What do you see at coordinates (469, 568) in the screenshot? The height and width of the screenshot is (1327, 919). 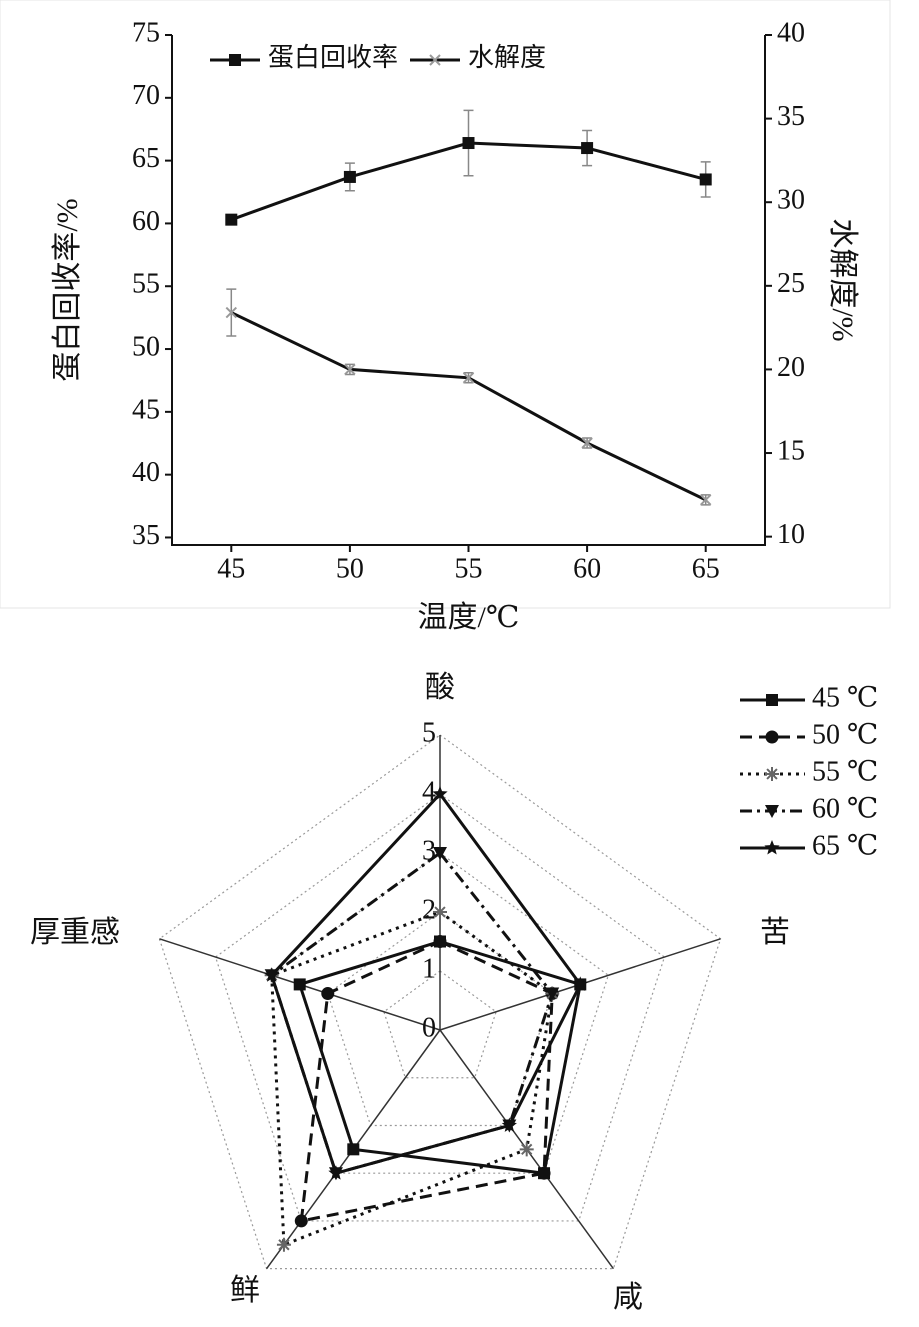 I see `x-tick-label: 55` at bounding box center [469, 568].